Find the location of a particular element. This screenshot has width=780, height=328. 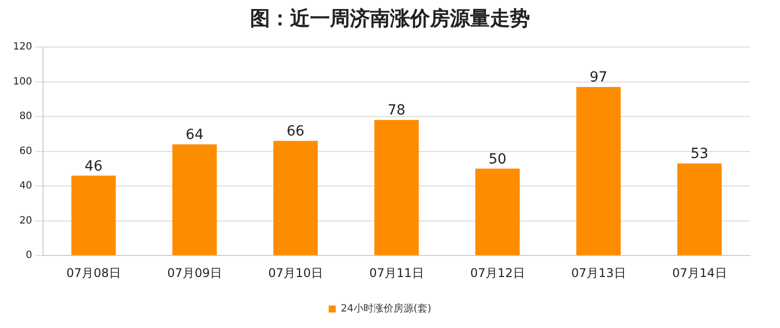

data-label: 53 is located at coordinates (699, 154).